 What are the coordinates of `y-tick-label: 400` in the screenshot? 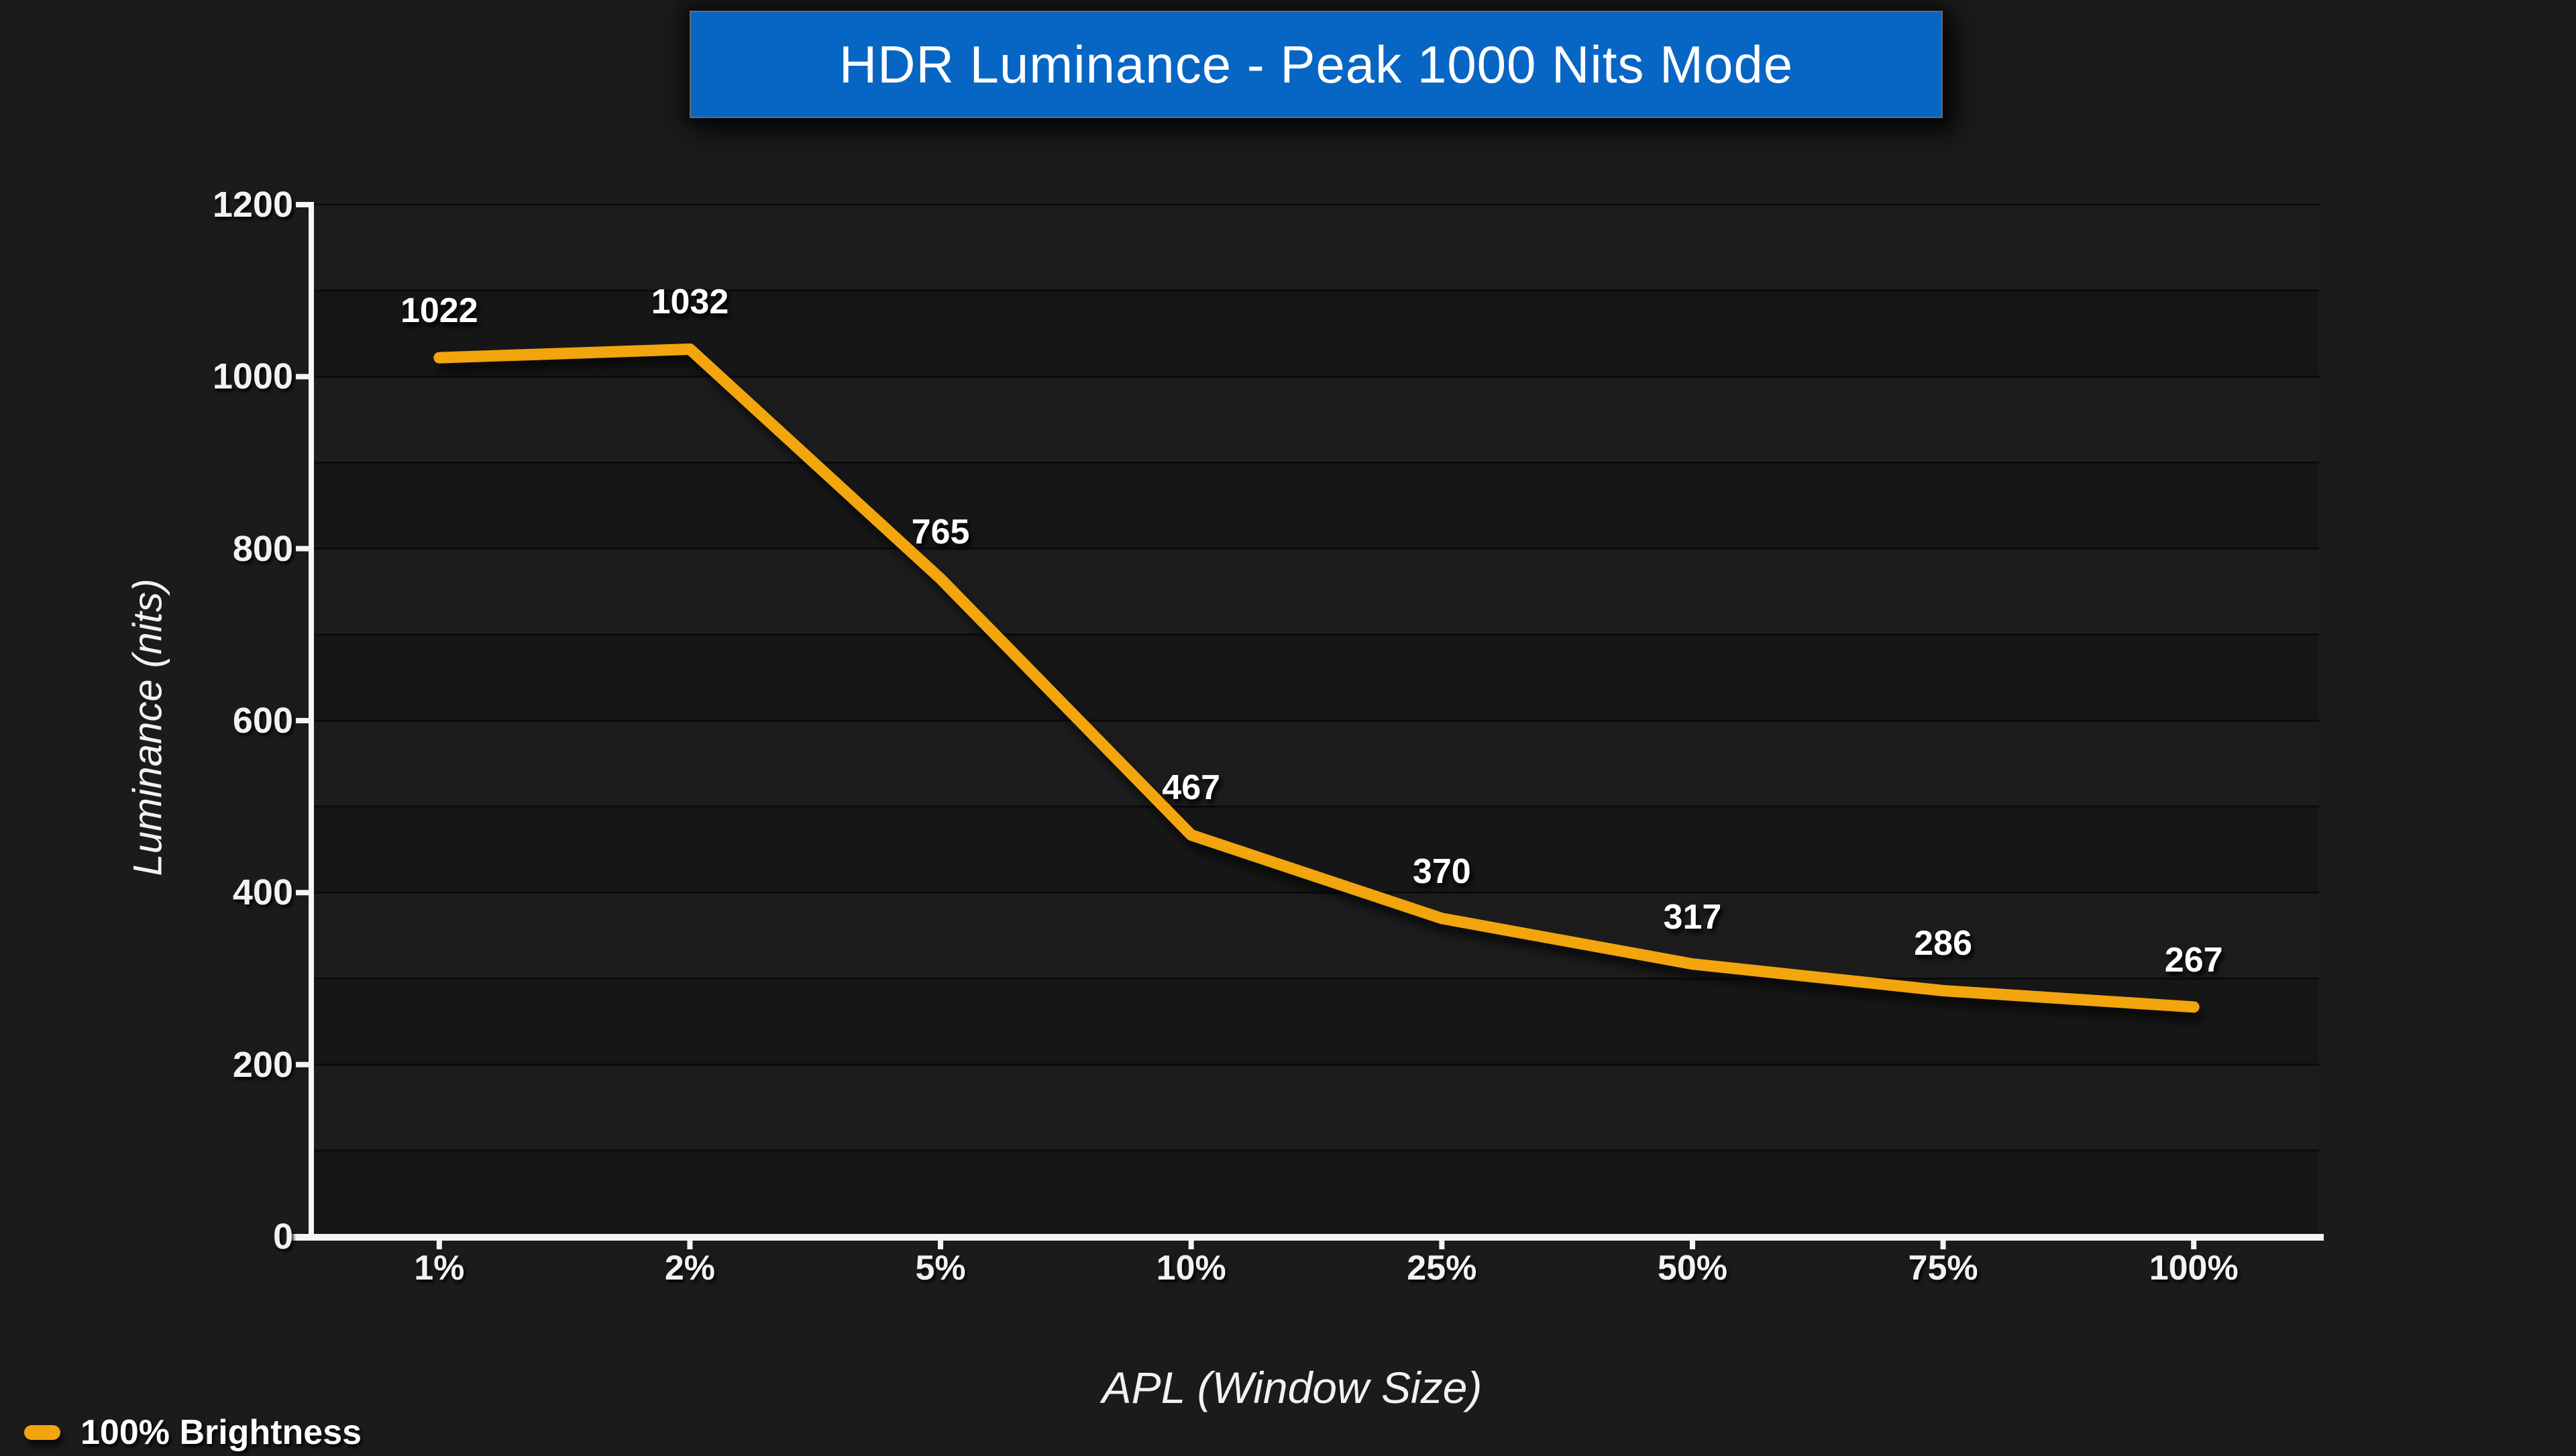 It's located at (262, 893).